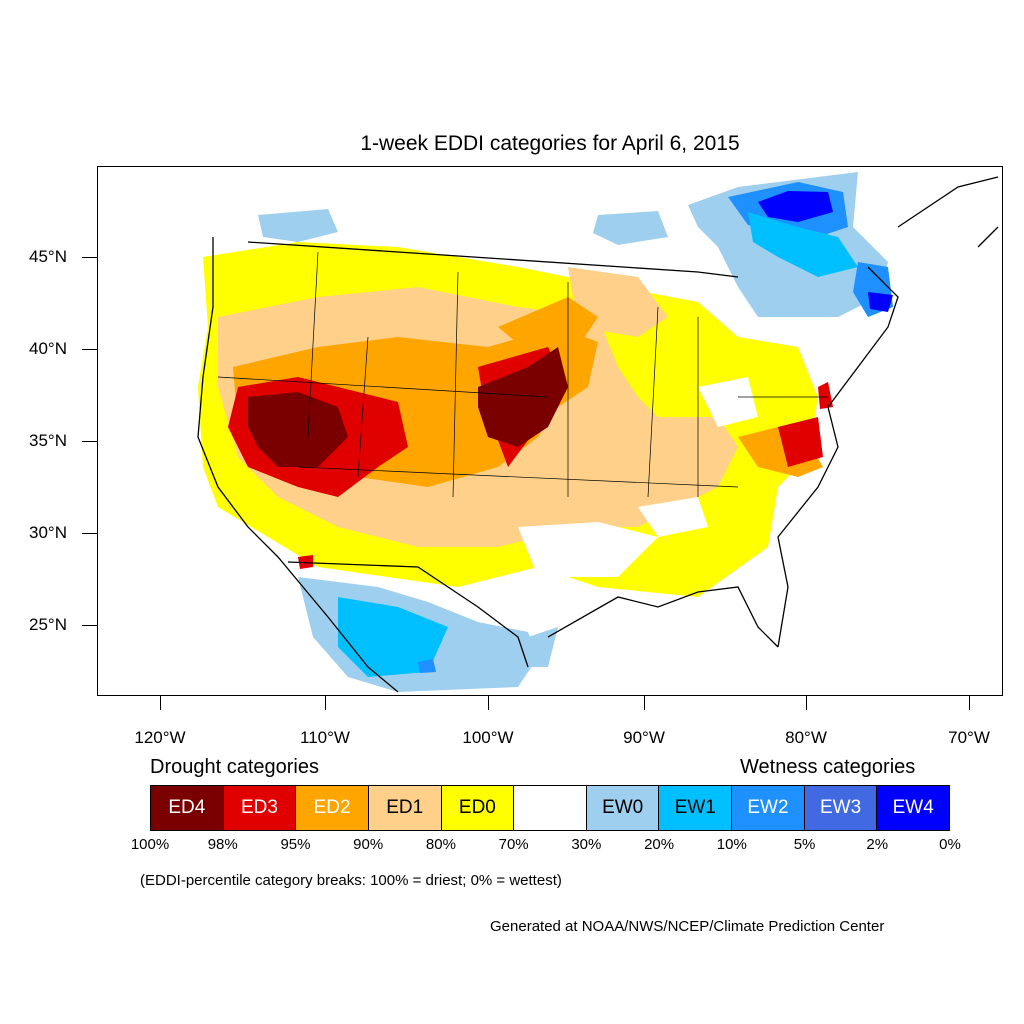  What do you see at coordinates (644, 737) in the screenshot?
I see `lon-label: 90°W` at bounding box center [644, 737].